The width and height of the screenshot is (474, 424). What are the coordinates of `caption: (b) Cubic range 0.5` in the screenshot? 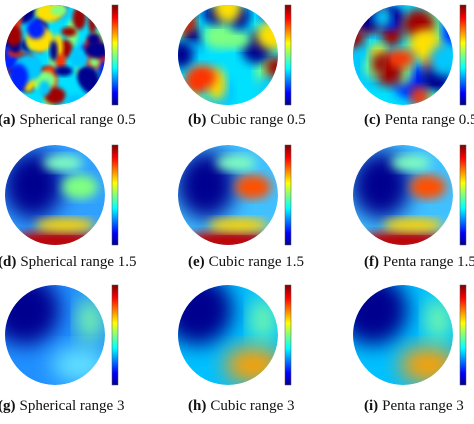 It's located at (247, 120).